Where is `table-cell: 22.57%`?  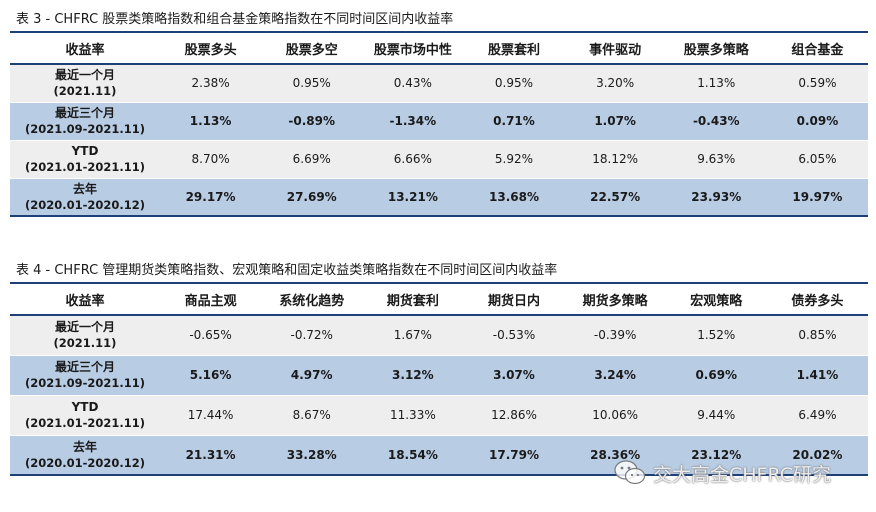
table-cell: 22.57% is located at coordinates (615, 197).